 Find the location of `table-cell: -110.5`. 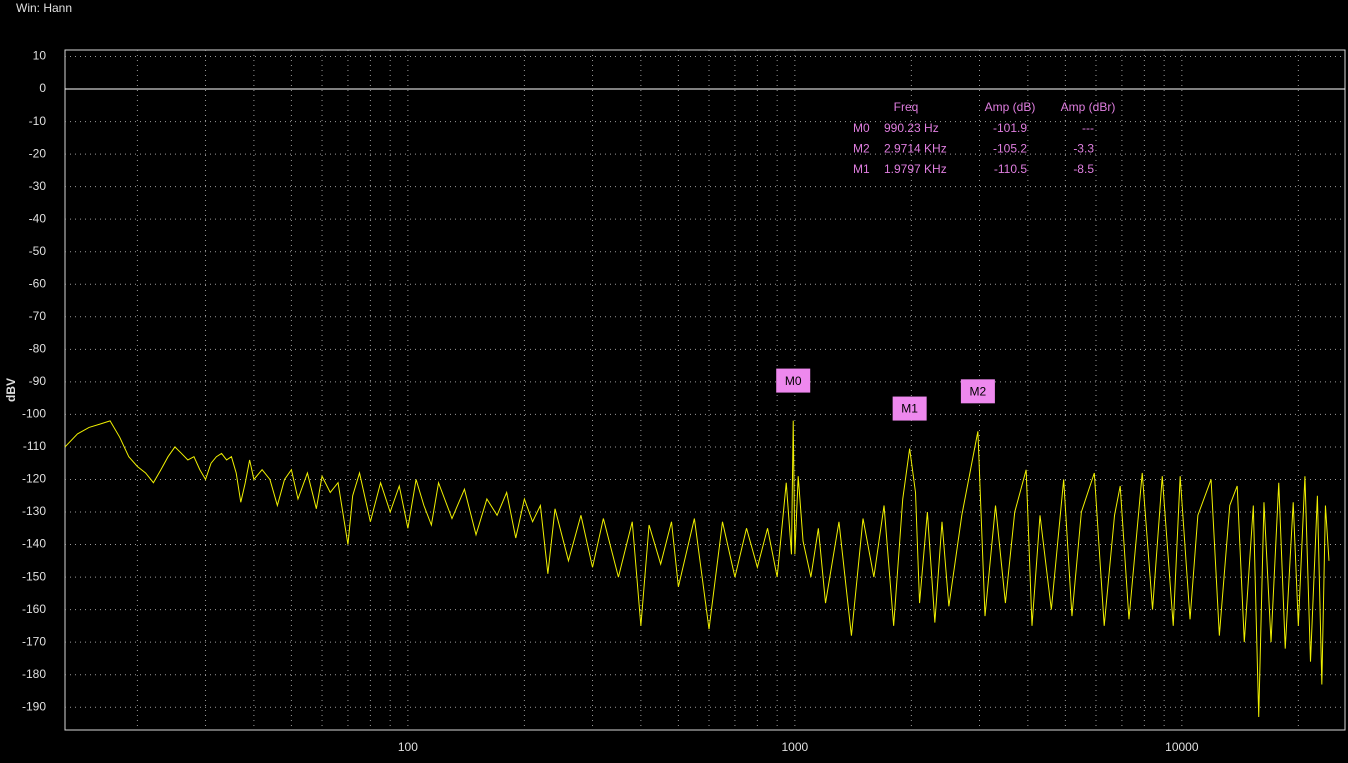

table-cell: -110.5 is located at coordinates (1010, 169).